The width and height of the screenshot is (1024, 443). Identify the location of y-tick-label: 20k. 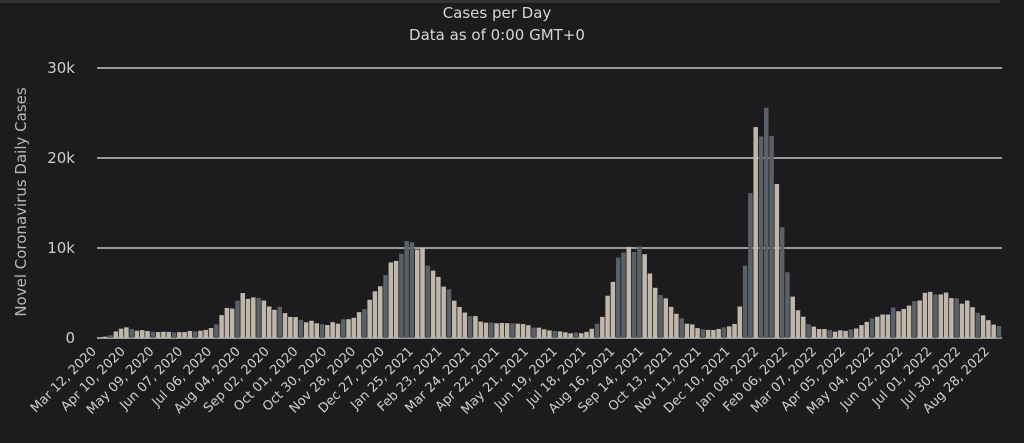
(61, 158).